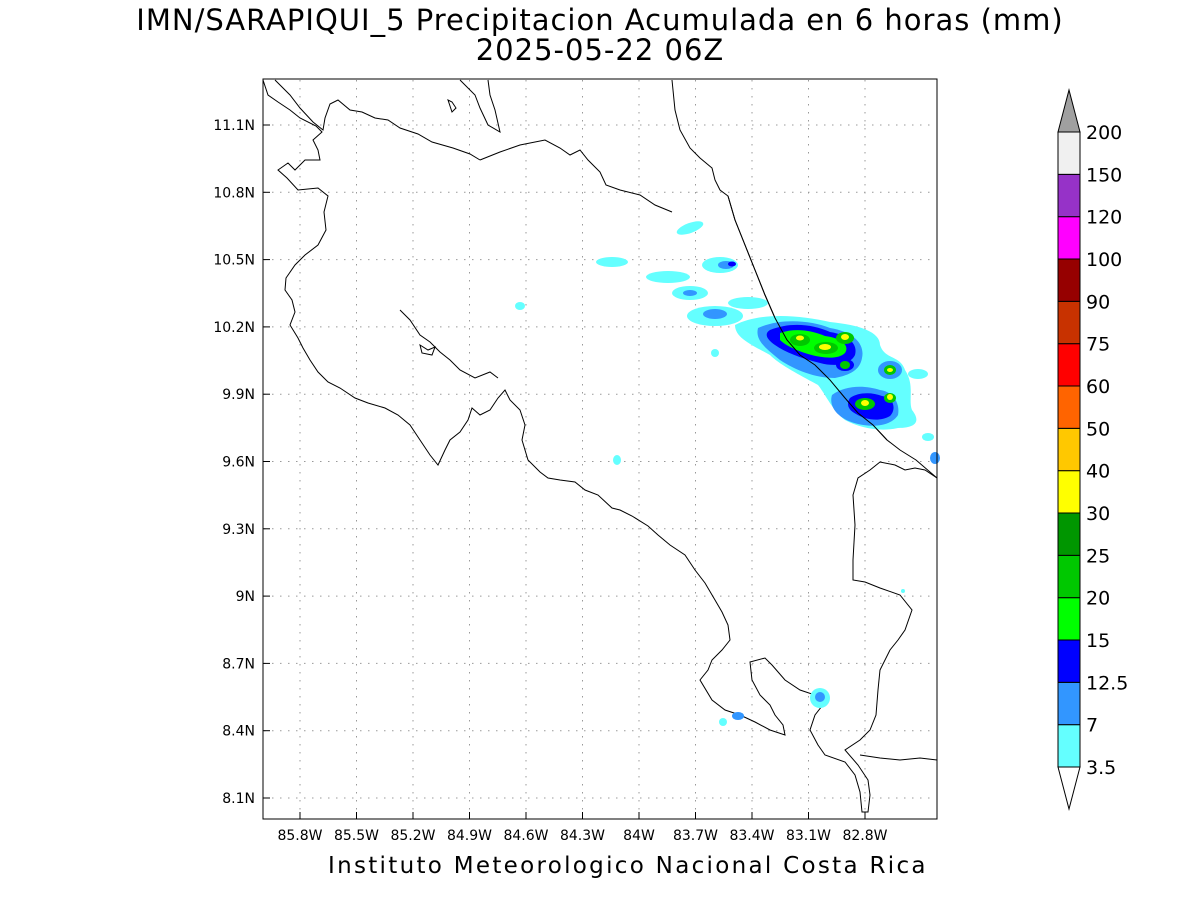 This screenshot has height=900, width=1200. Describe the element at coordinates (1107, 683) in the screenshot. I see `colorbar-label: 12.5` at that location.